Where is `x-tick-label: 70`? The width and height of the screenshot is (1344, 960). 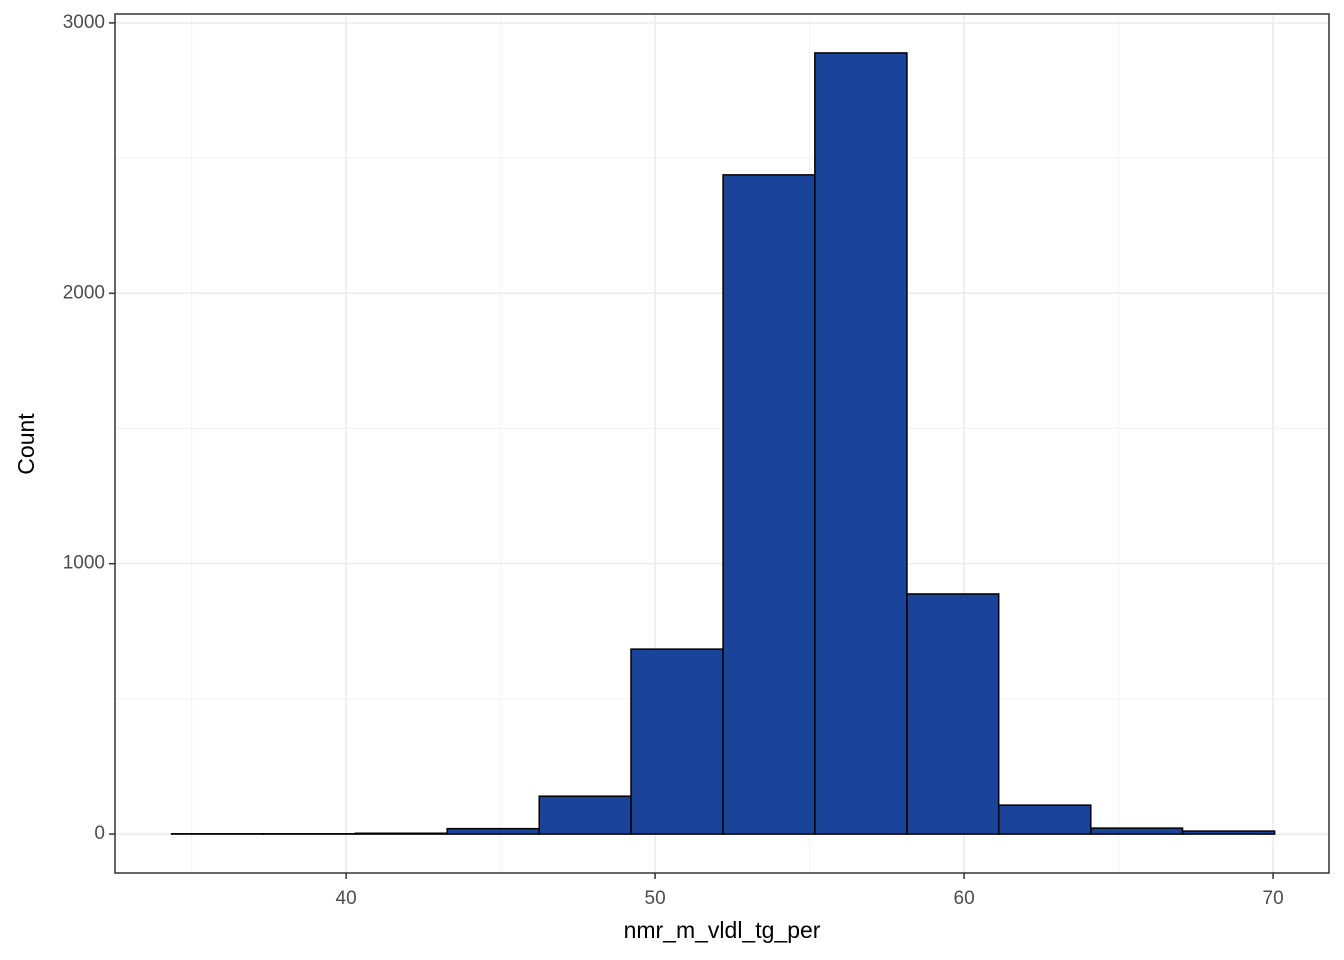
x-tick-label: 70 is located at coordinates (1273, 898).